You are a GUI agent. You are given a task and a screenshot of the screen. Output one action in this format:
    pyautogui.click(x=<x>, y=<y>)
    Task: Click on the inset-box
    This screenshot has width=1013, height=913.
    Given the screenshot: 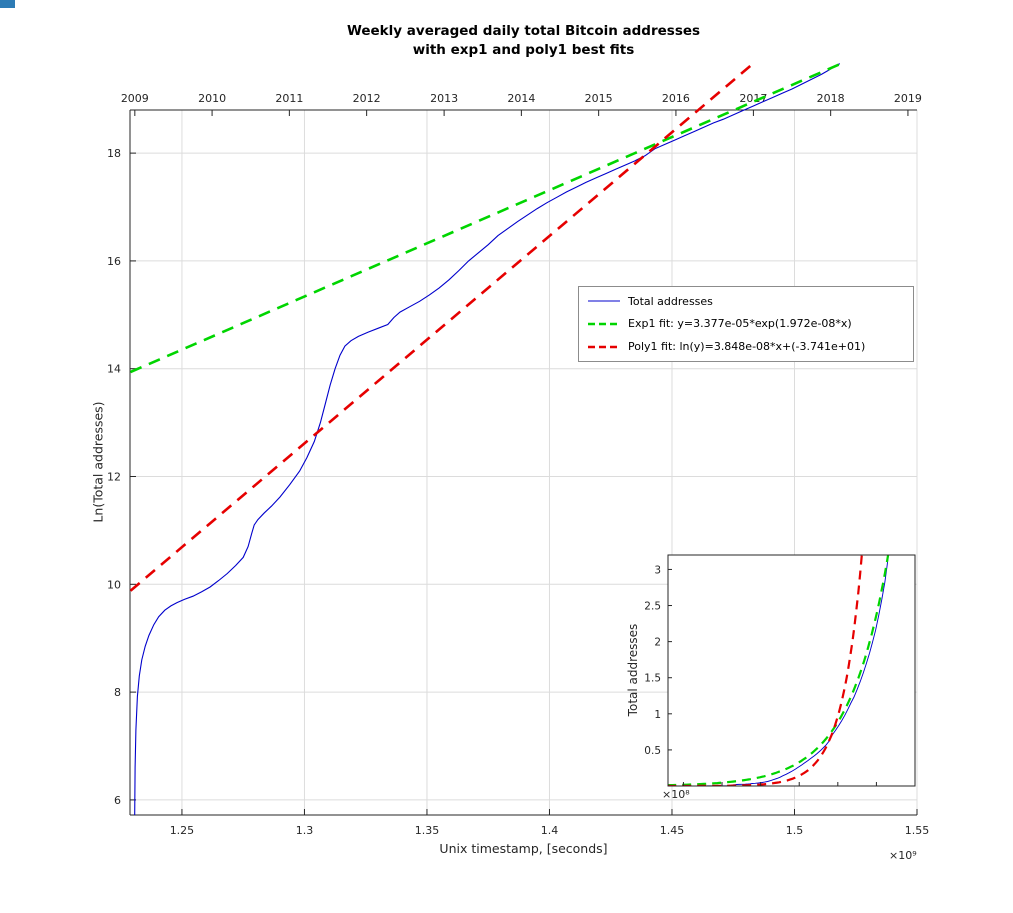 What is the action you would take?
    pyautogui.click(x=791, y=670)
    